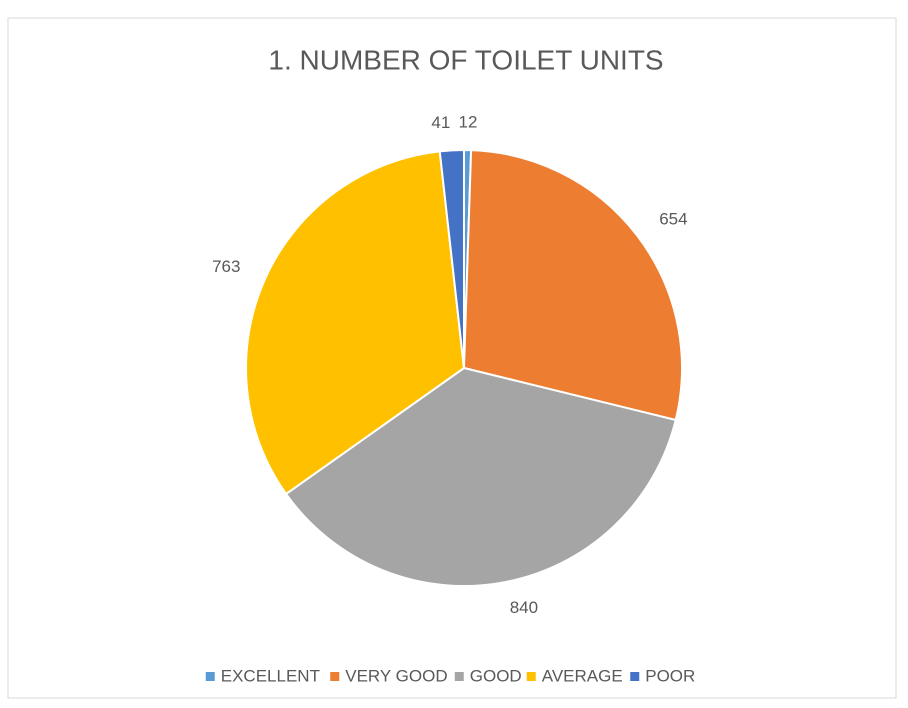 The height and width of the screenshot is (708, 908). What do you see at coordinates (396, 675) in the screenshot?
I see `legend-label: VERY GOOD` at bounding box center [396, 675].